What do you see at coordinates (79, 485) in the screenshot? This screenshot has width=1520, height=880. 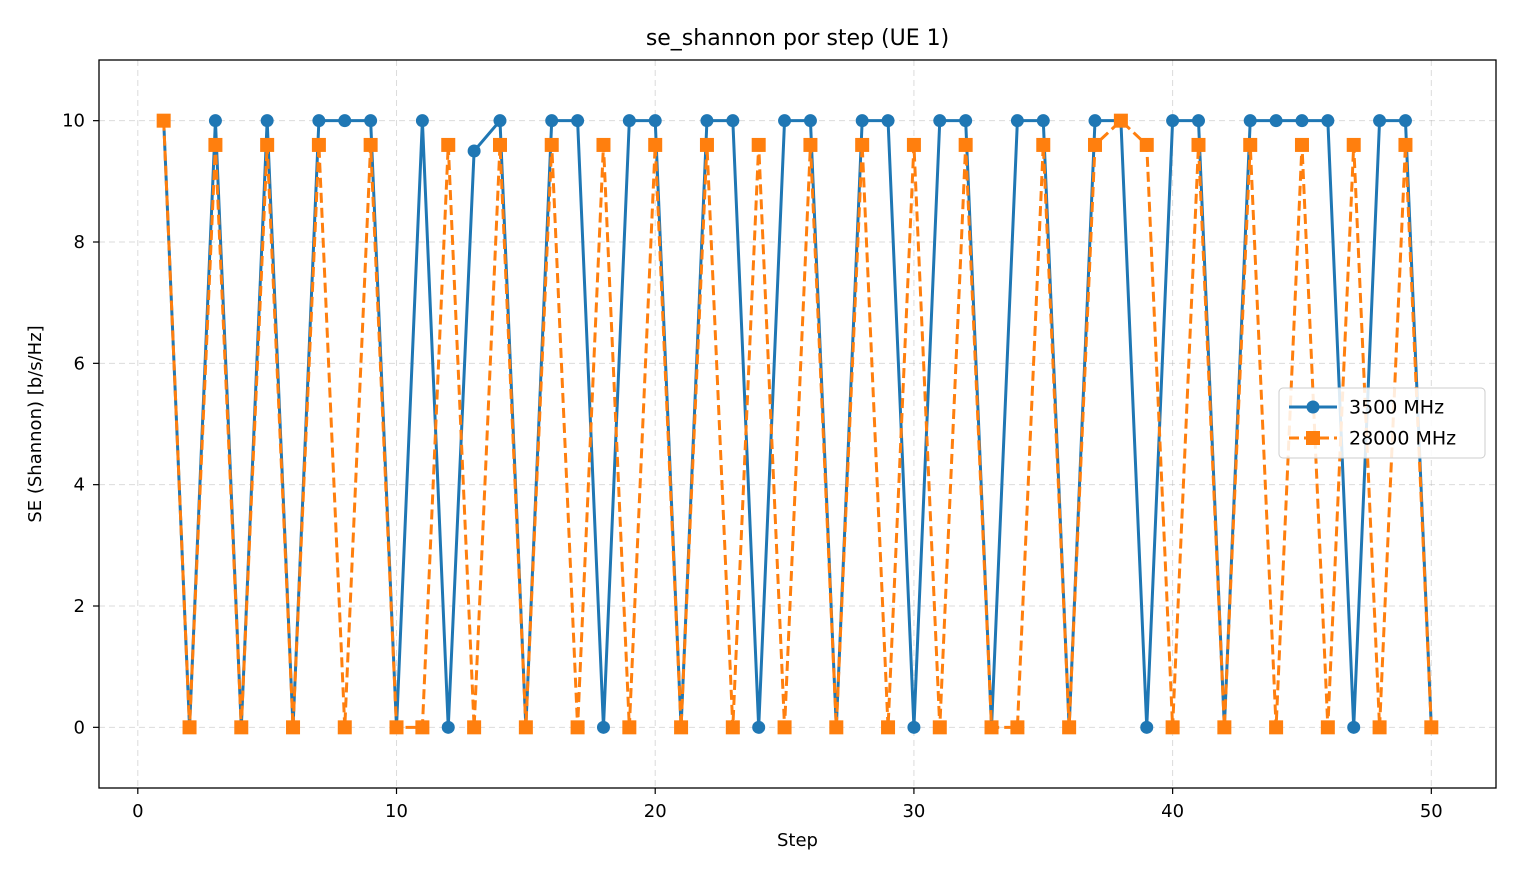 I see `y-tick-label: 4` at bounding box center [79, 485].